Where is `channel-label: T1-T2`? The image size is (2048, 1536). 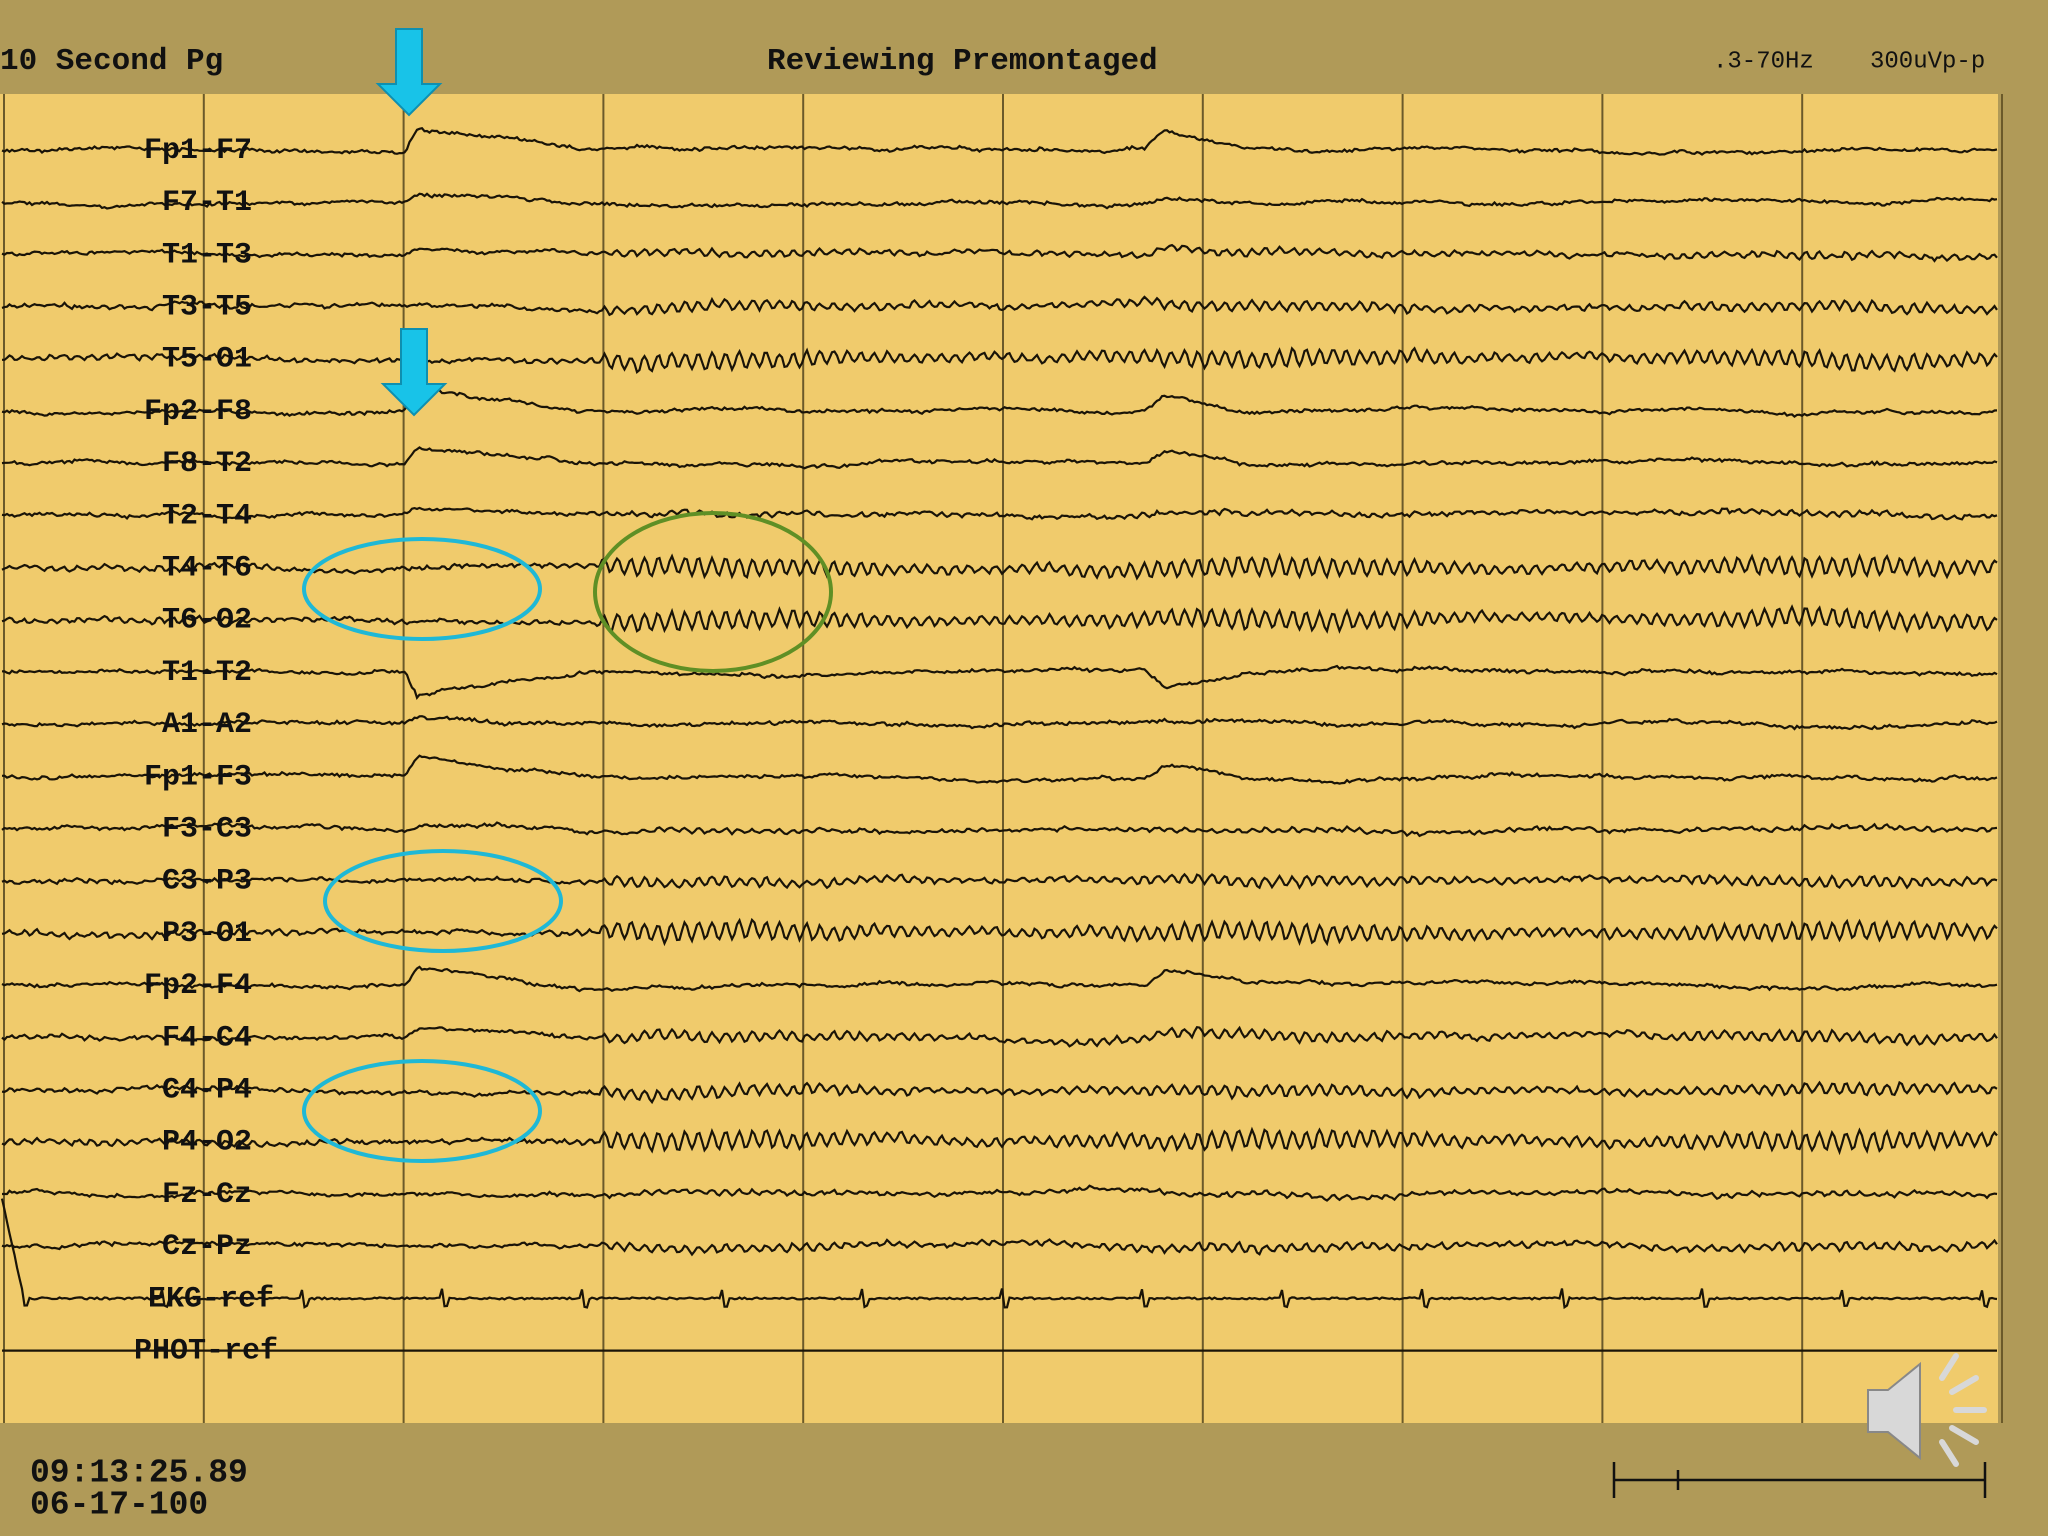
channel-label: T1-T2 is located at coordinates (207, 673).